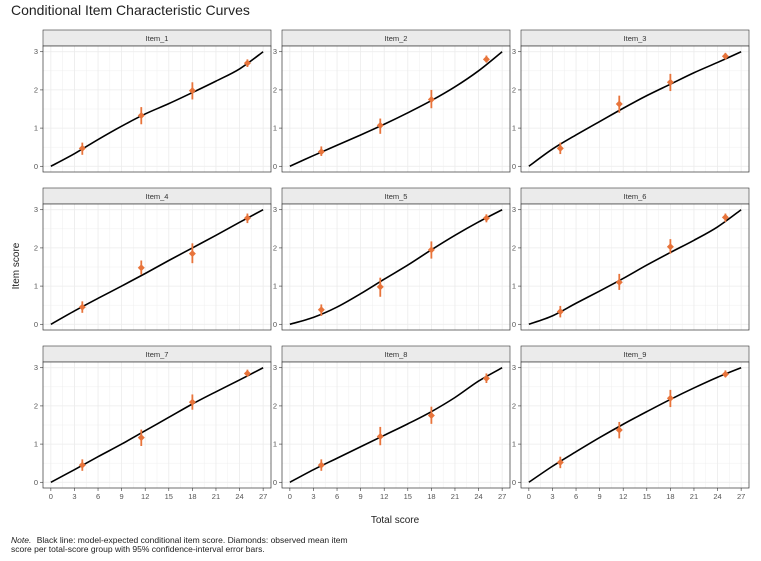  I want to click on panel-item-2: Item_2 0 1 2 3, so click(392, 101).